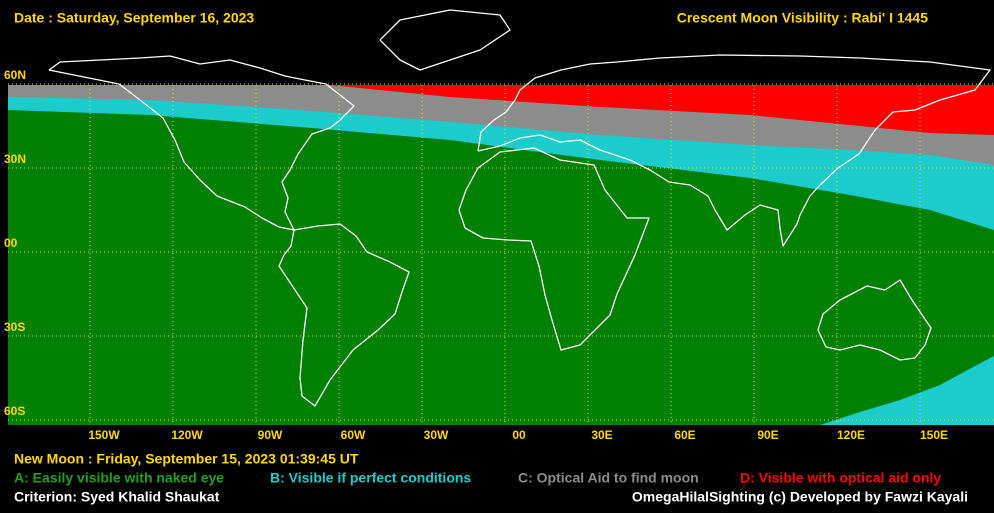  I want to click on lon-label: 00, so click(519, 435).